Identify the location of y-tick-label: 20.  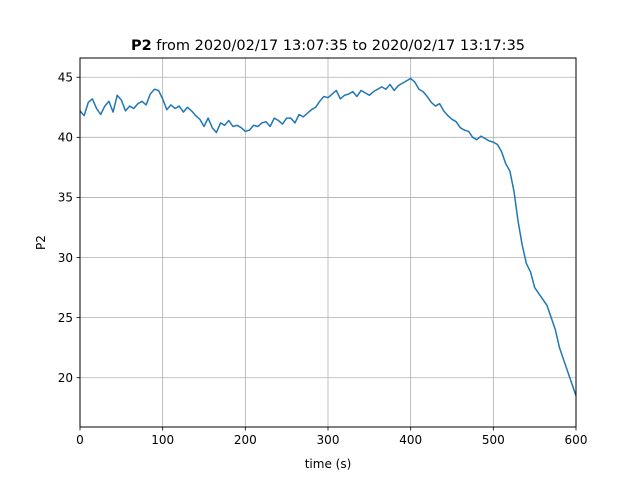
(65, 378).